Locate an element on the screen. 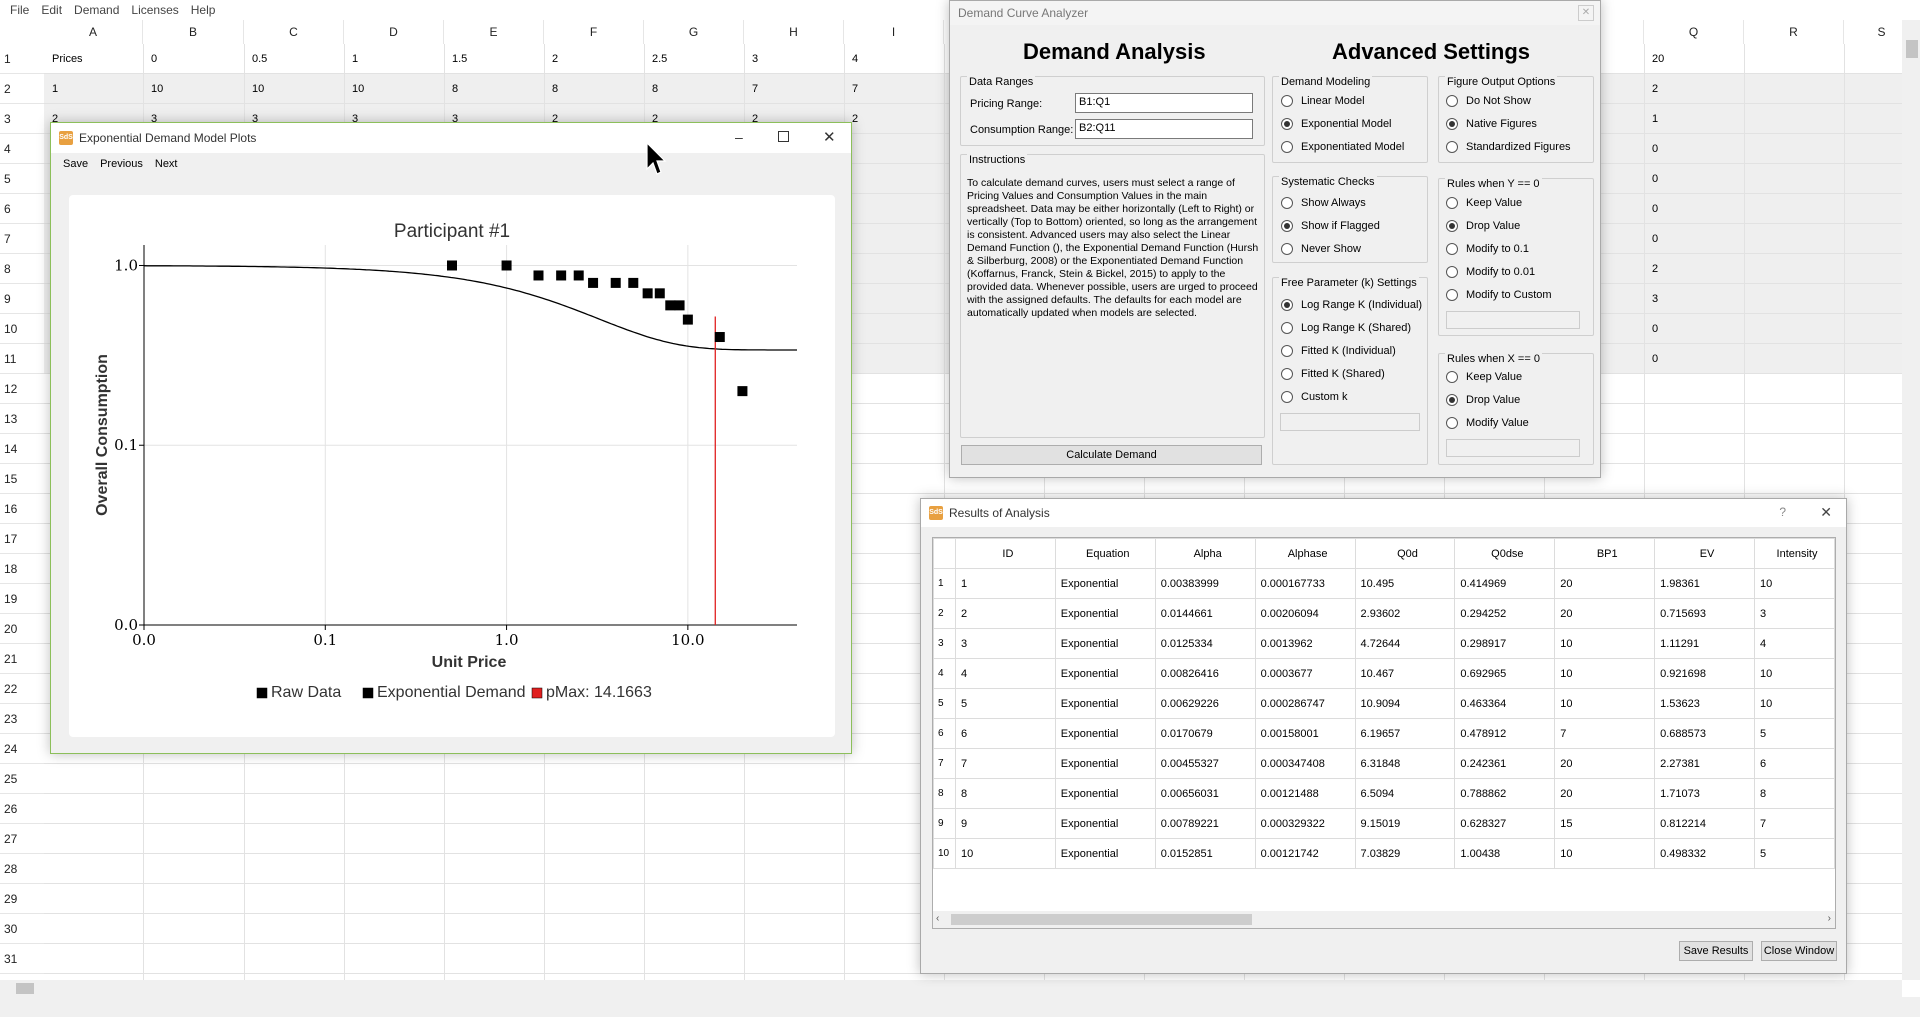 This screenshot has height=1017, width=1920. table-cell: 0.692965 is located at coordinates (1505, 673).